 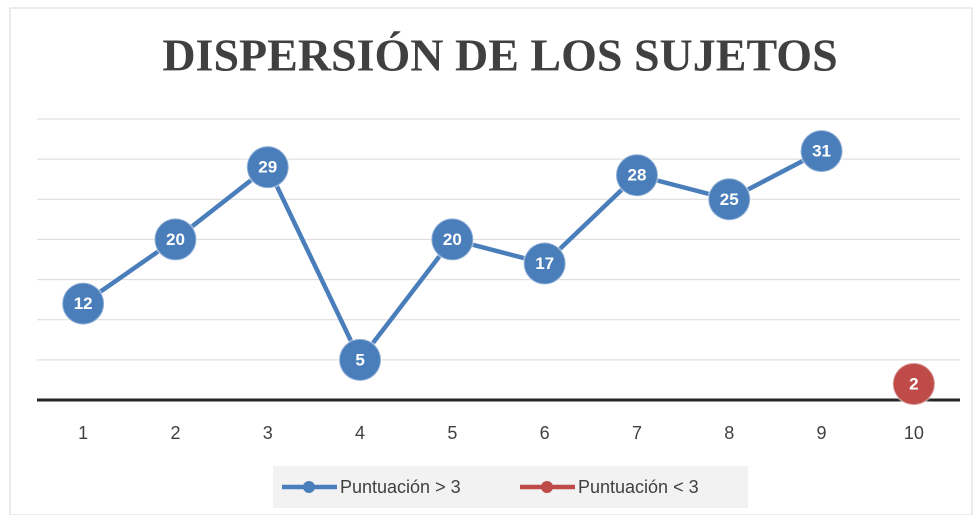 What do you see at coordinates (268, 433) in the screenshot?
I see `x-tick-label: 3` at bounding box center [268, 433].